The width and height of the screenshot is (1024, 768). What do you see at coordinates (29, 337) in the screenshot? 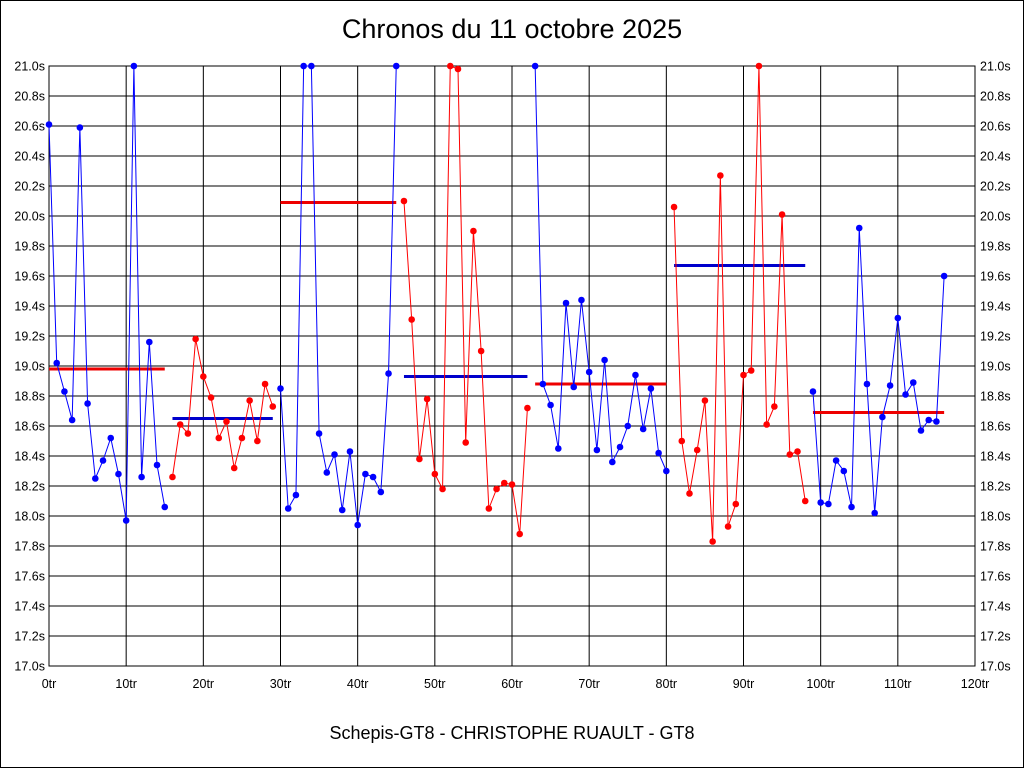
I see `y-tick-label-left: 19.2s` at bounding box center [29, 337].